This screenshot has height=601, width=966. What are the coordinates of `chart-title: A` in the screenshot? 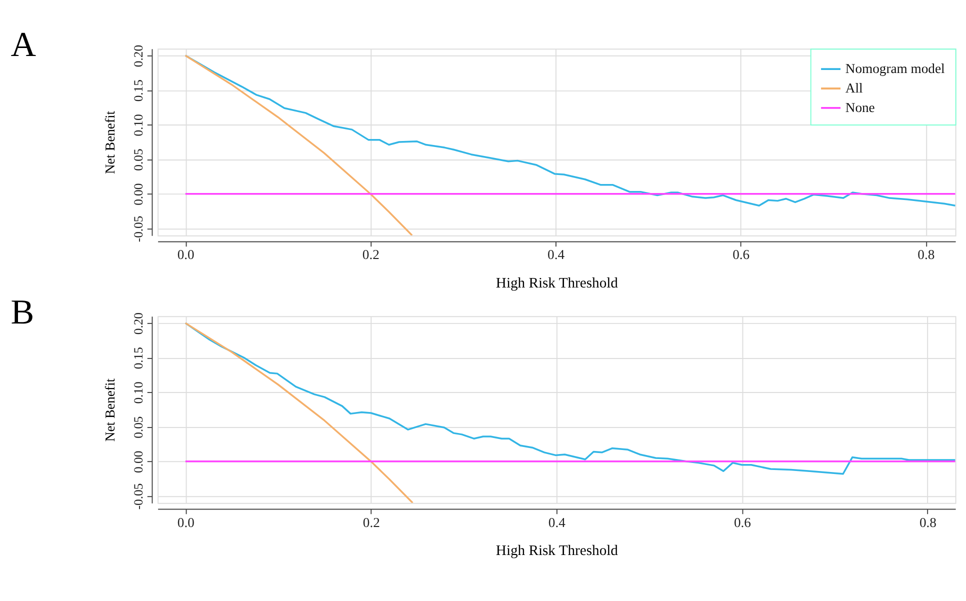 It's located at (23, 44).